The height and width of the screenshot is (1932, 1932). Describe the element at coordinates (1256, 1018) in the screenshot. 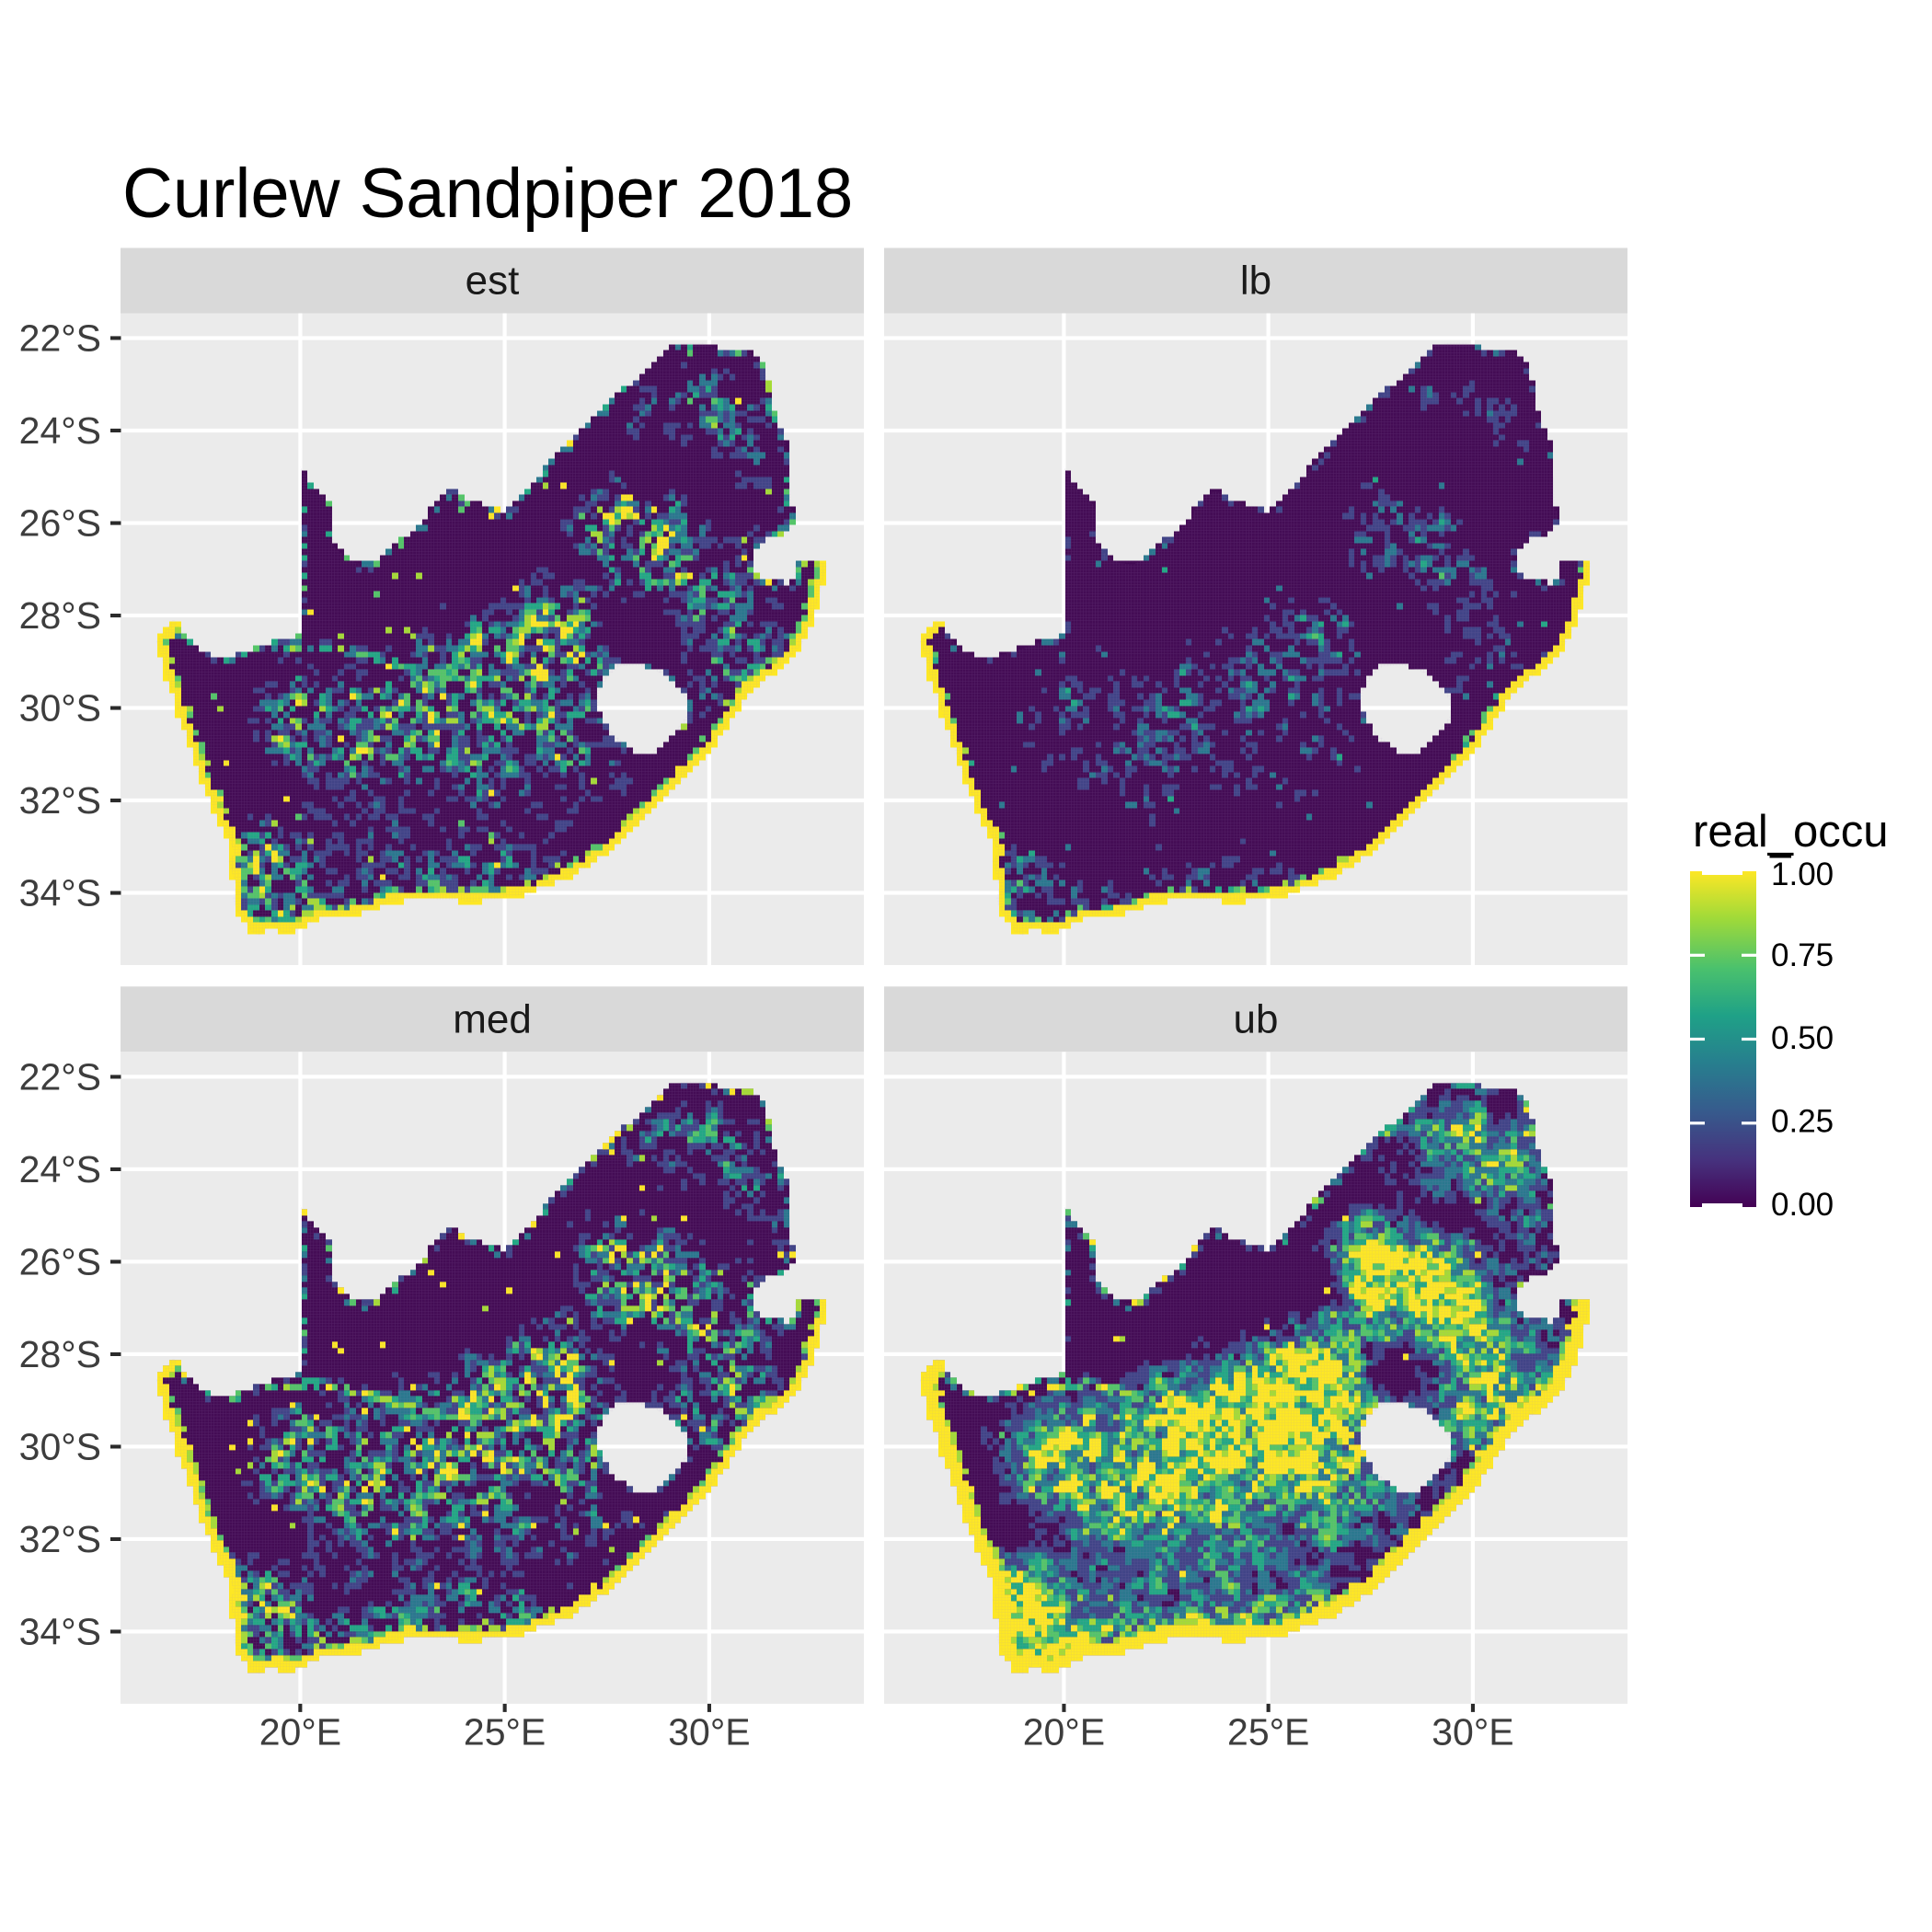

I see `svg-text: ub` at that location.